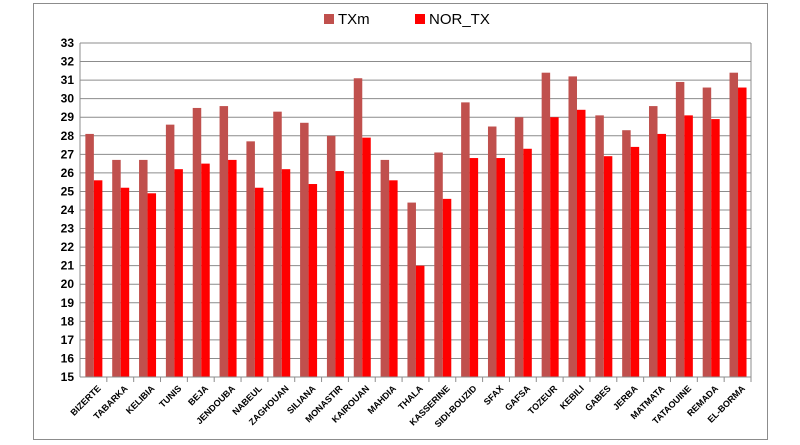 Image resolution: width=800 pixels, height=445 pixels. Describe the element at coordinates (286, 273) in the screenshot. I see `bar-nor-tx-zaghouan` at that location.